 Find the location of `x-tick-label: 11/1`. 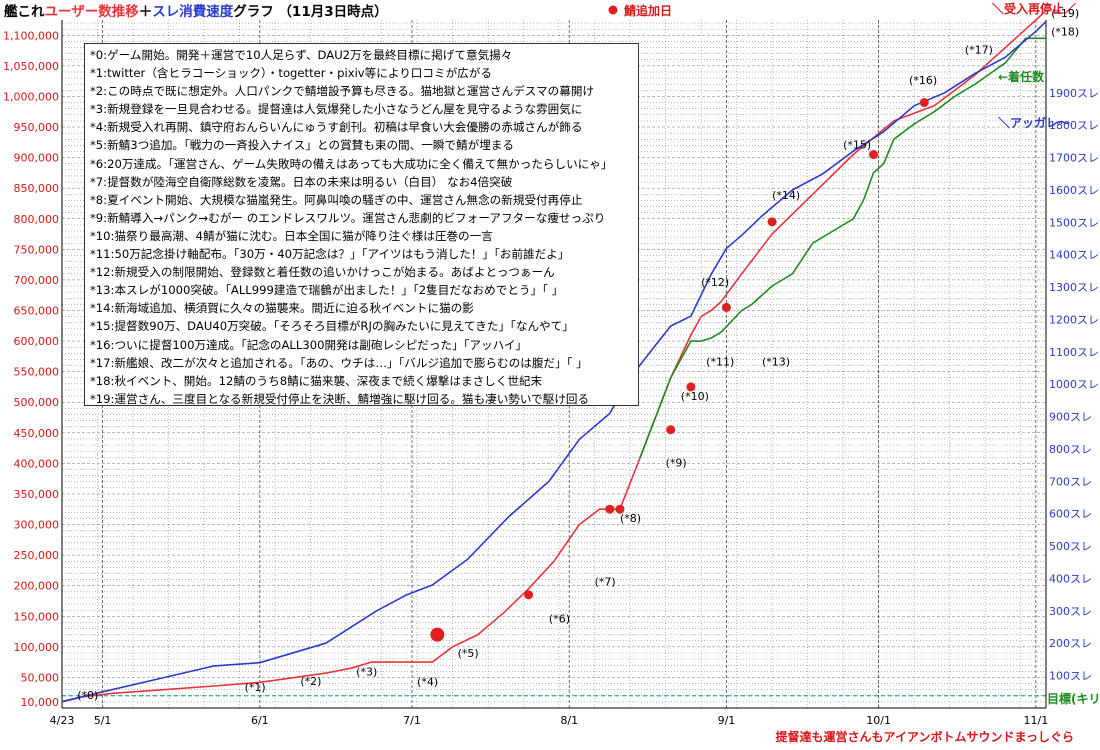

x-tick-label: 11/1 is located at coordinates (1036, 720).